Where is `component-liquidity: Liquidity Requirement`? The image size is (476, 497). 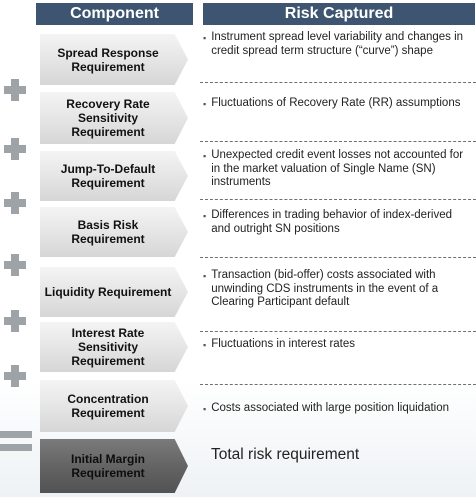
component-liquidity: Liquidity Requirement is located at coordinates (114, 292).